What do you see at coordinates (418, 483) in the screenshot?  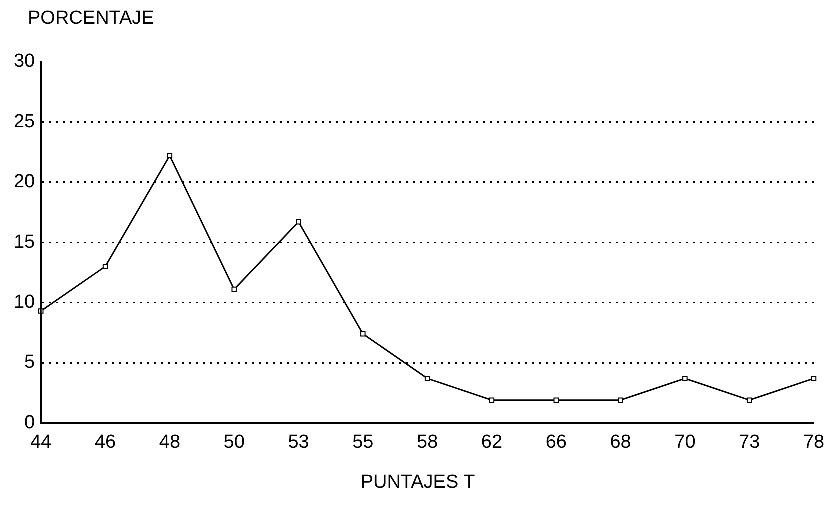 I see `x-axis-title: PUNTAJES T` at bounding box center [418, 483].